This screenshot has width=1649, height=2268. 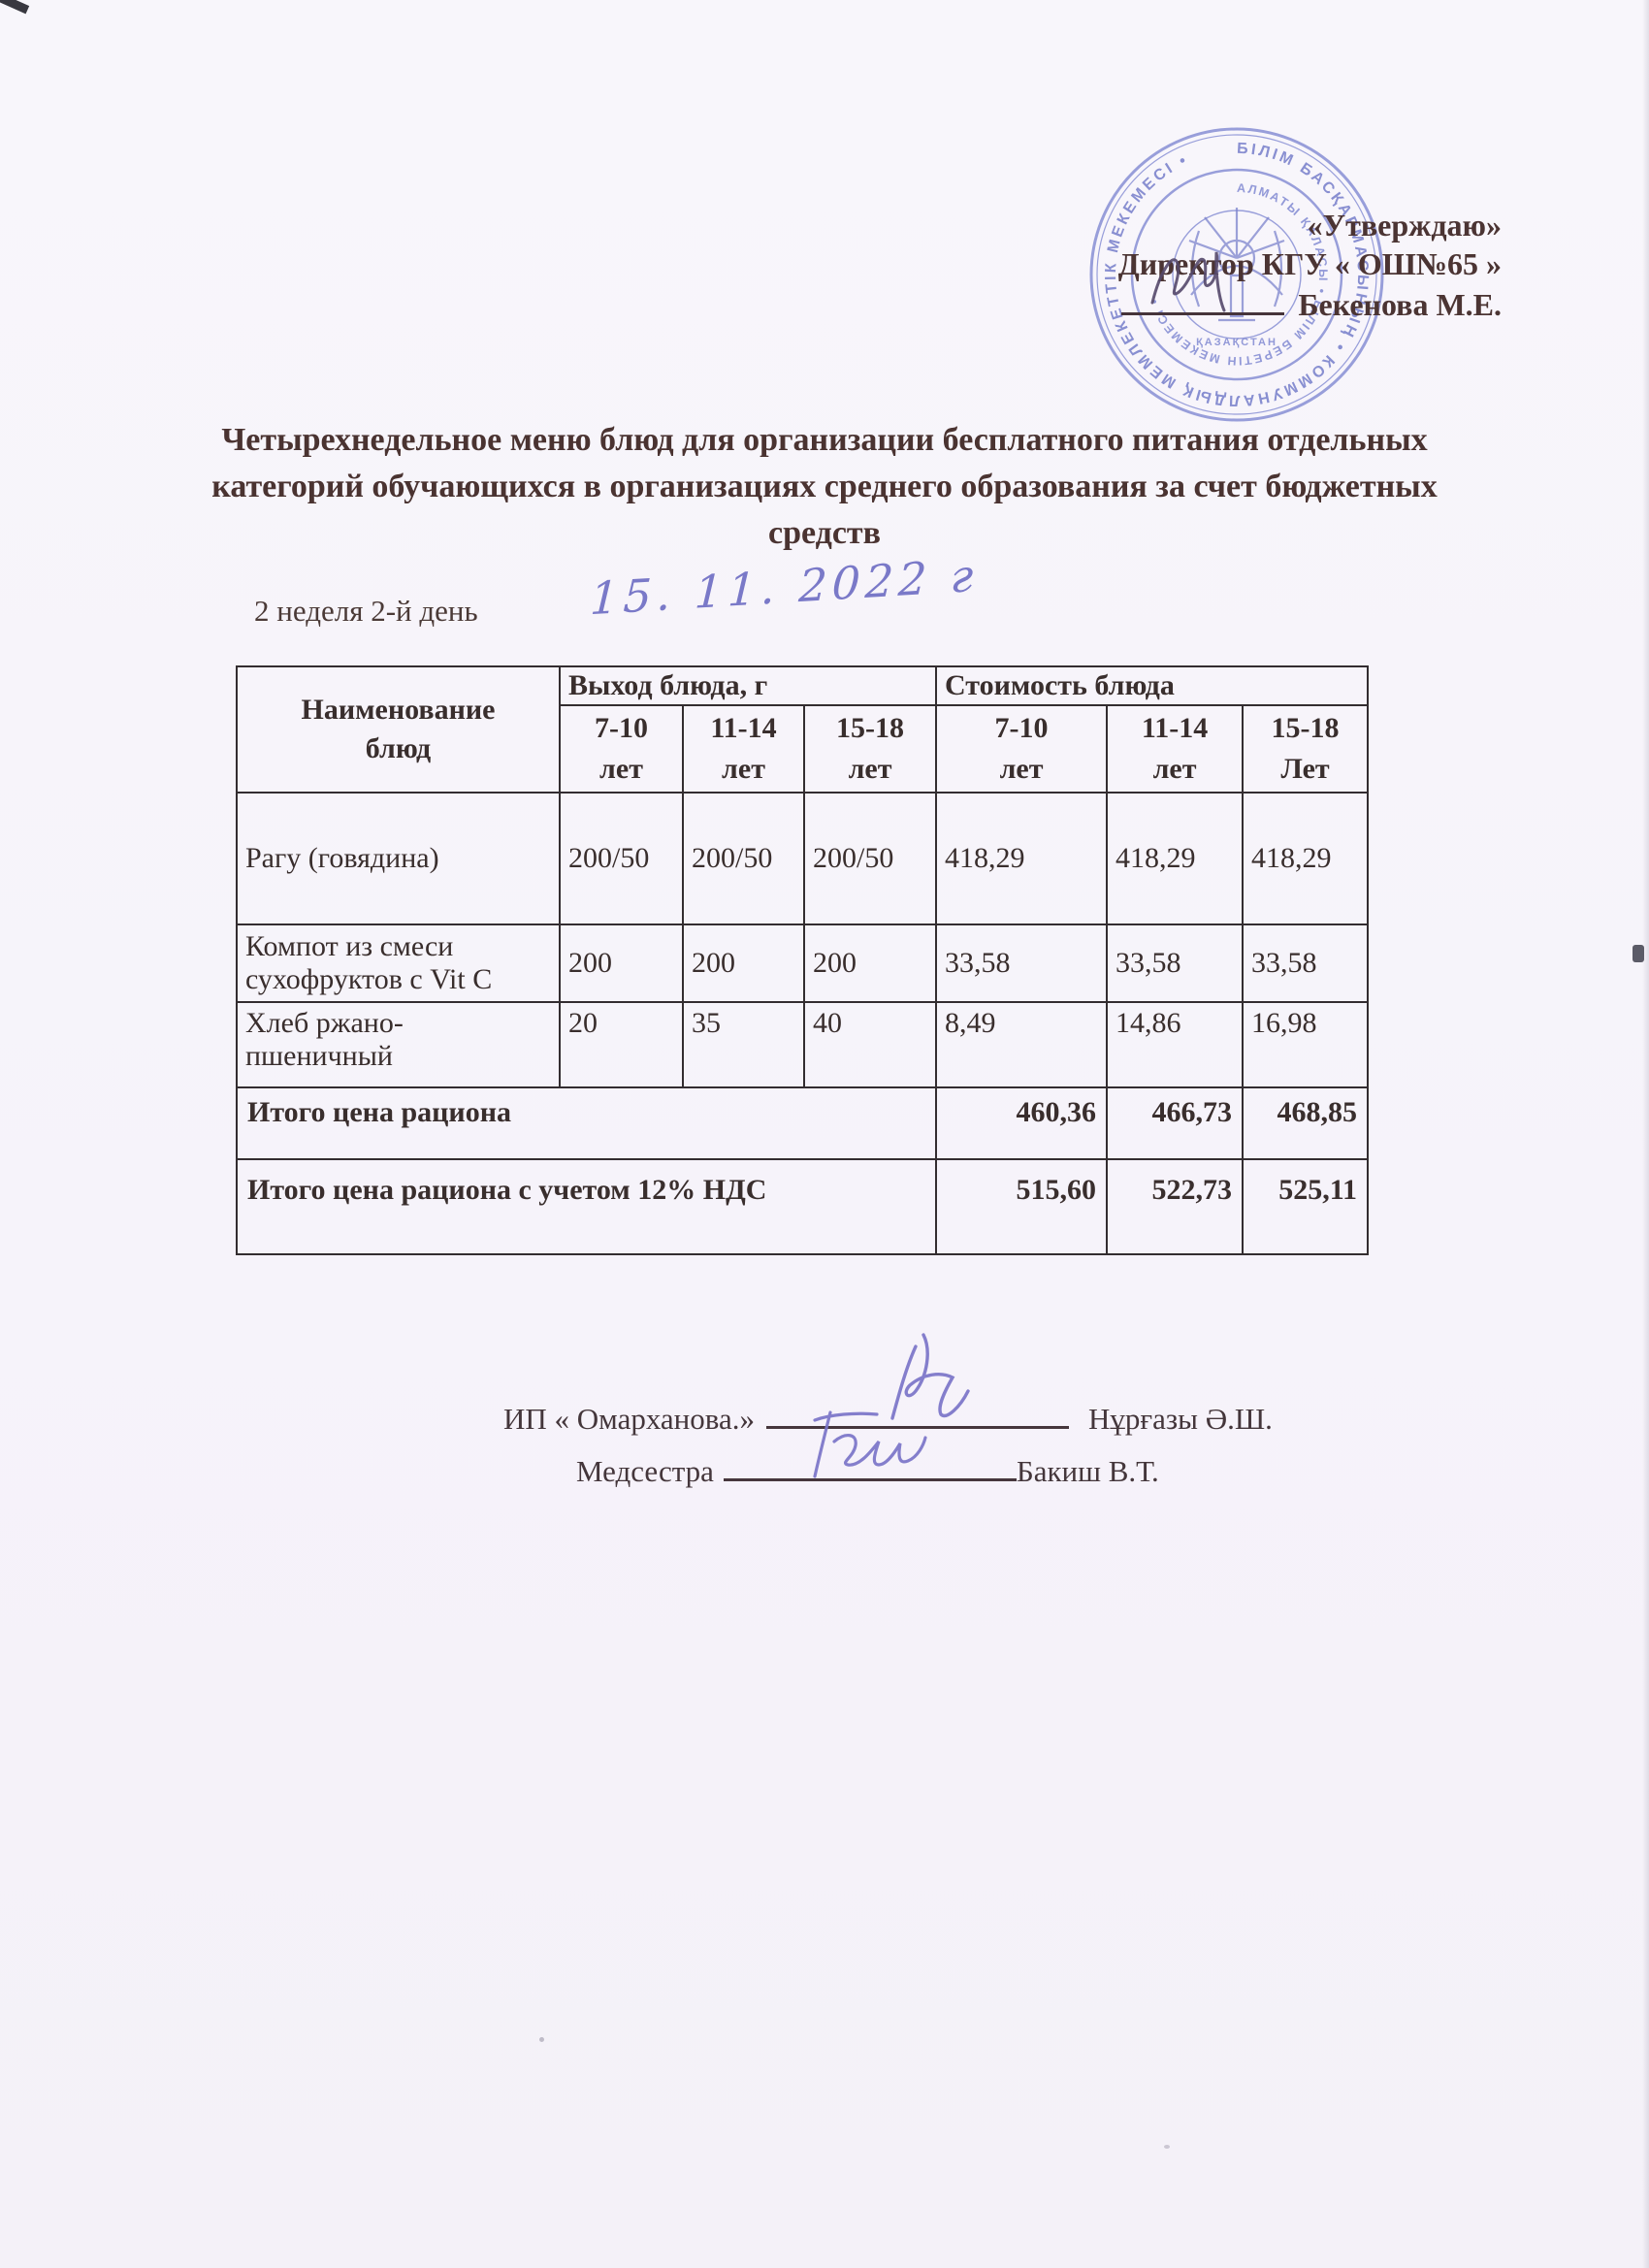 What do you see at coordinates (1022, 1206) in the screenshot?
I see `total-vat-value: 515,60` at bounding box center [1022, 1206].